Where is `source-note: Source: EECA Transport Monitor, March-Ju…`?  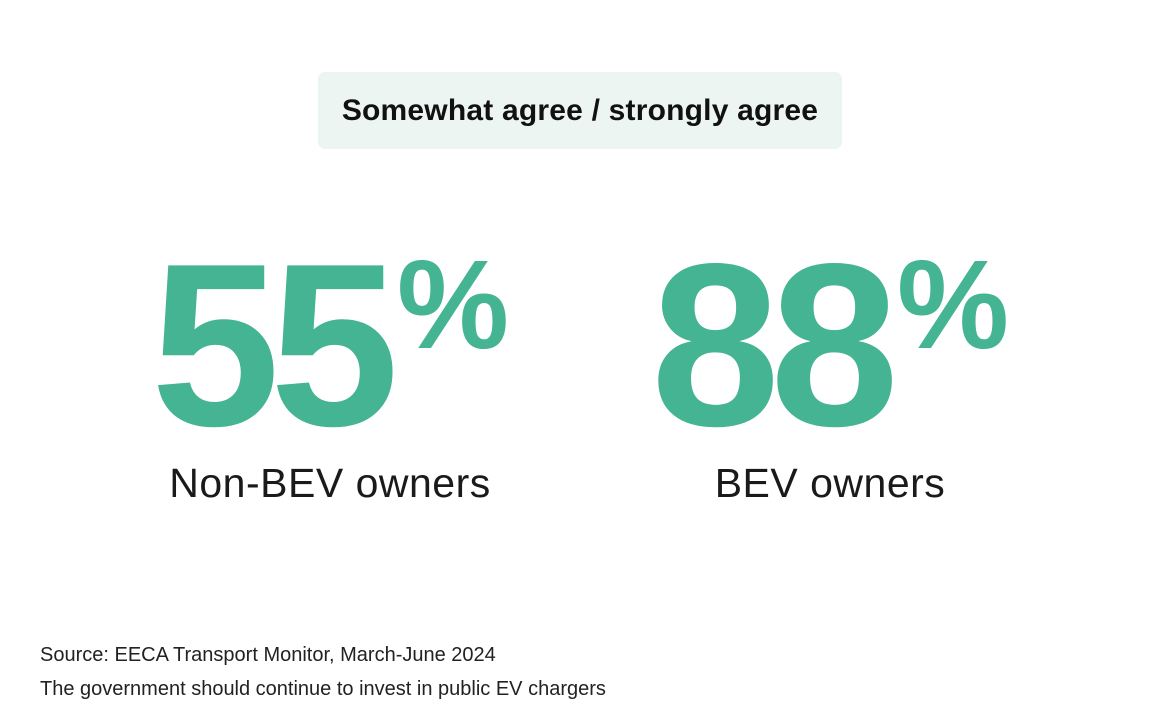 source-note: Source: EECA Transport Monitor, March-Ju… is located at coordinates (268, 655).